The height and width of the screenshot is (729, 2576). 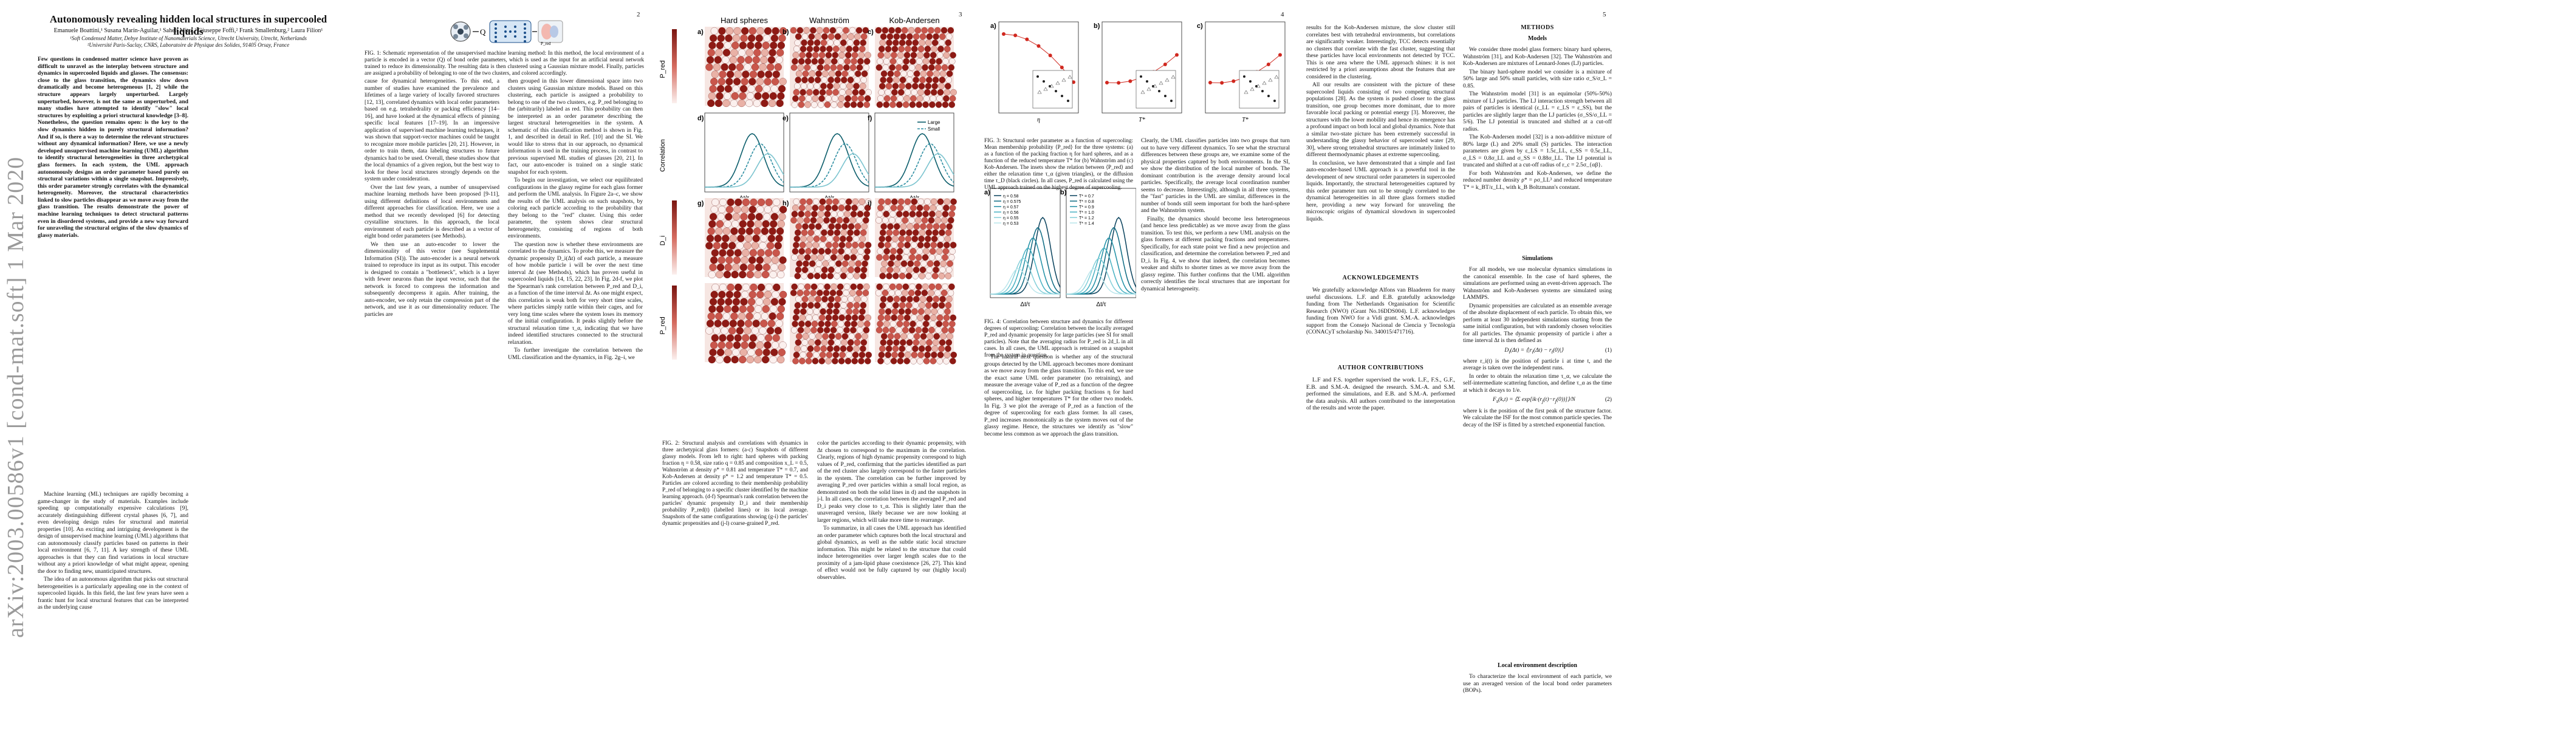 What do you see at coordinates (662, 326) in the screenshot?
I see `y-axis-label: P_red` at bounding box center [662, 326].